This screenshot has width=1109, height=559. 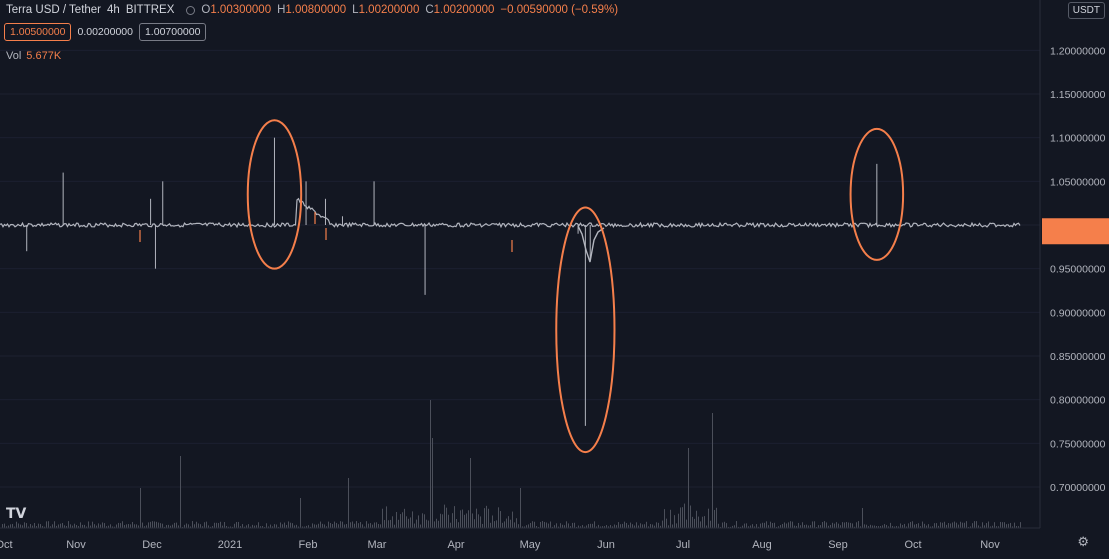 What do you see at coordinates (38, 32) in the screenshot?
I see `sell-button: 1.00500000` at bounding box center [38, 32].